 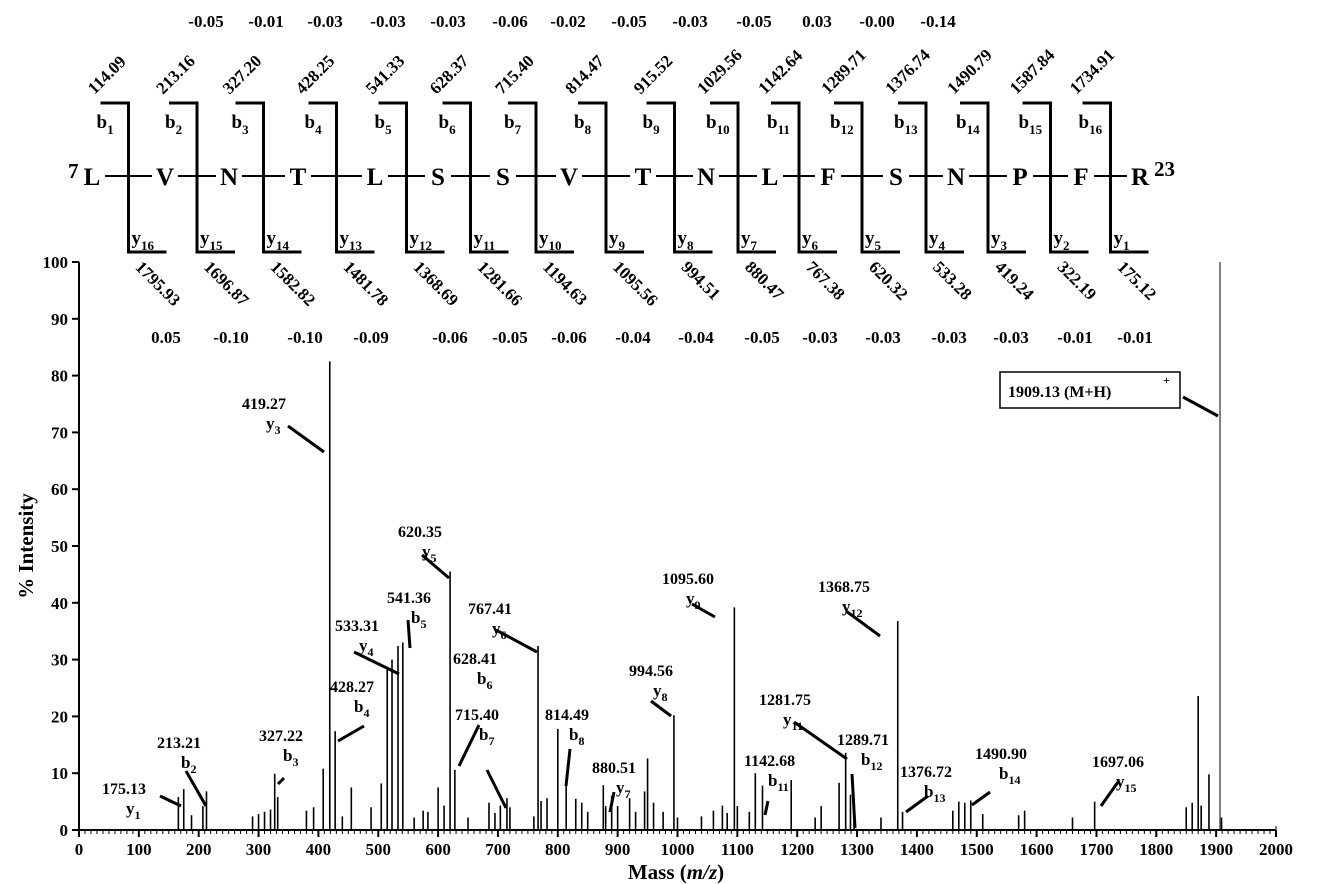 What do you see at coordinates (969, 71) in the screenshot?
I see `b-ion-mass: 1490.79` at bounding box center [969, 71].